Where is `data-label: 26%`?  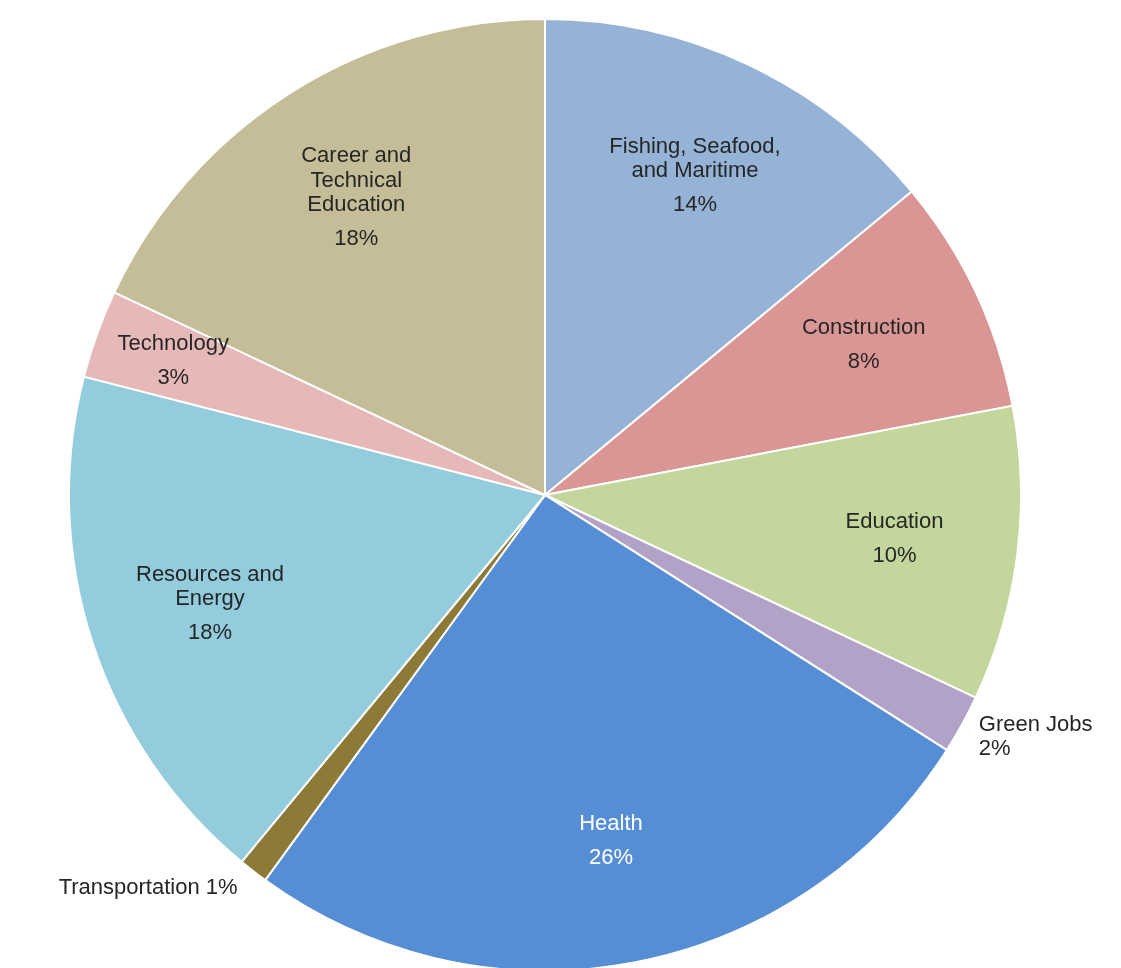
data-label: 26% is located at coordinates (611, 857).